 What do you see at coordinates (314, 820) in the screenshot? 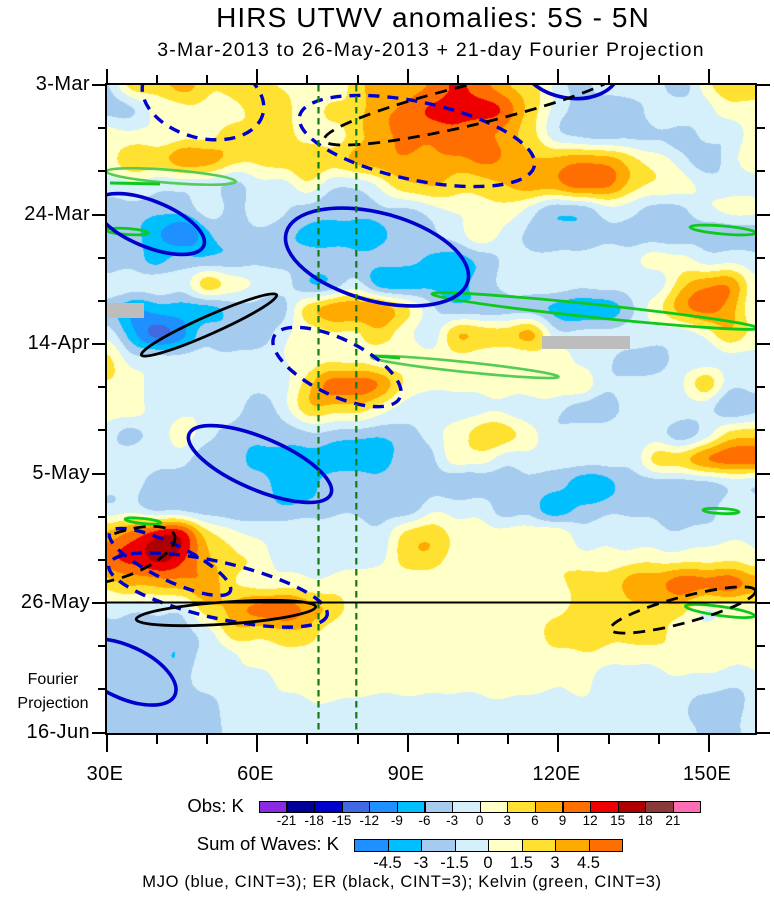
I see `obs-colorbar-tick-label: -18` at bounding box center [314, 820].